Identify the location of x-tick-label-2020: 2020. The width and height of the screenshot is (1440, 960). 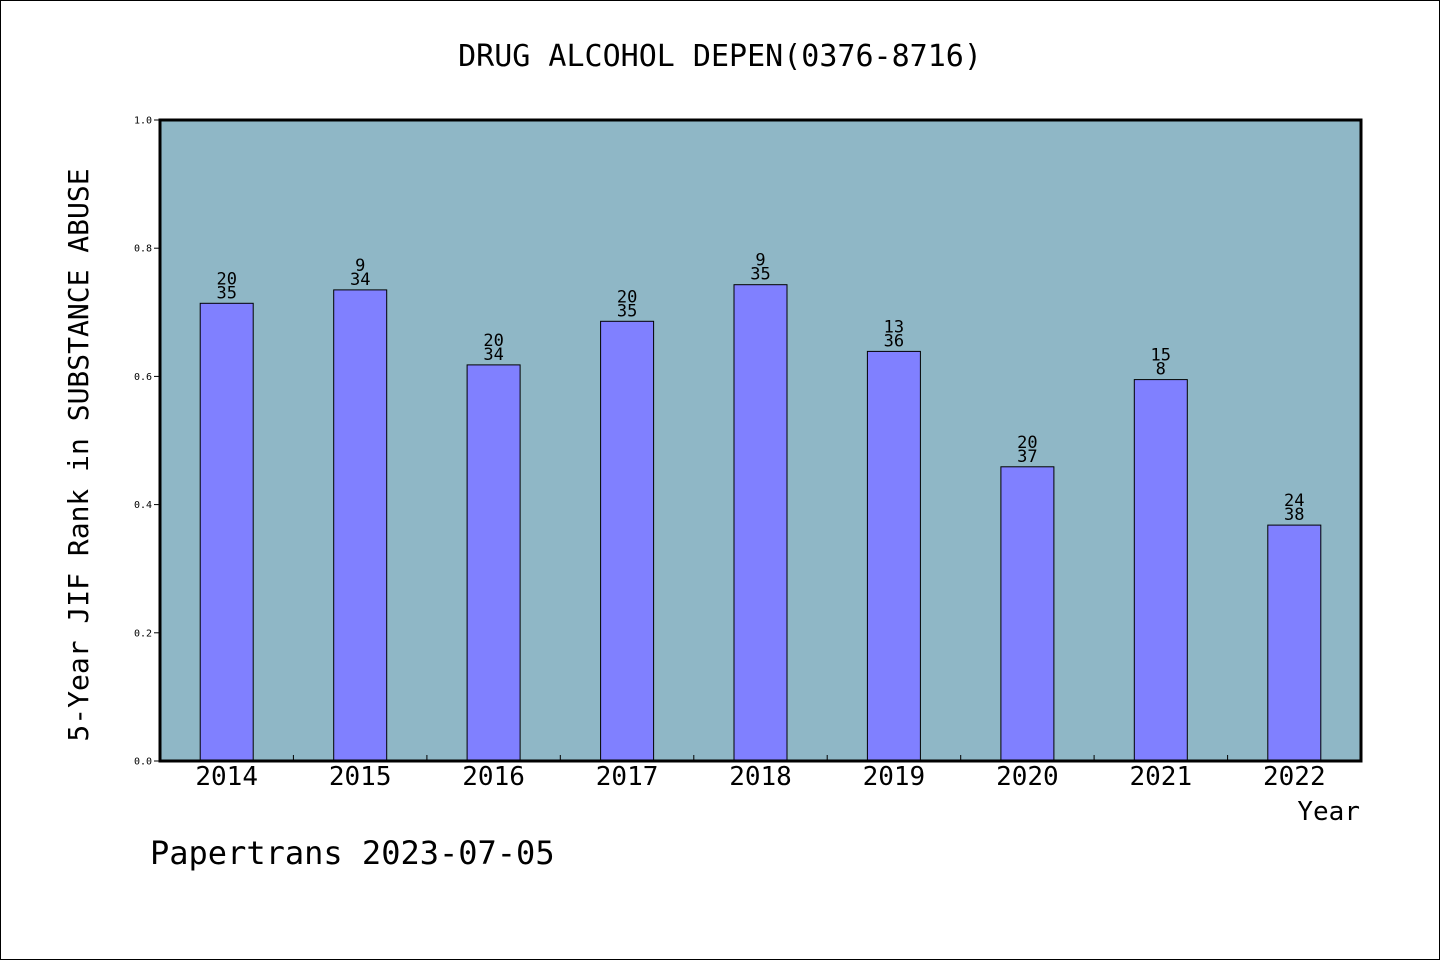
(1027, 777).